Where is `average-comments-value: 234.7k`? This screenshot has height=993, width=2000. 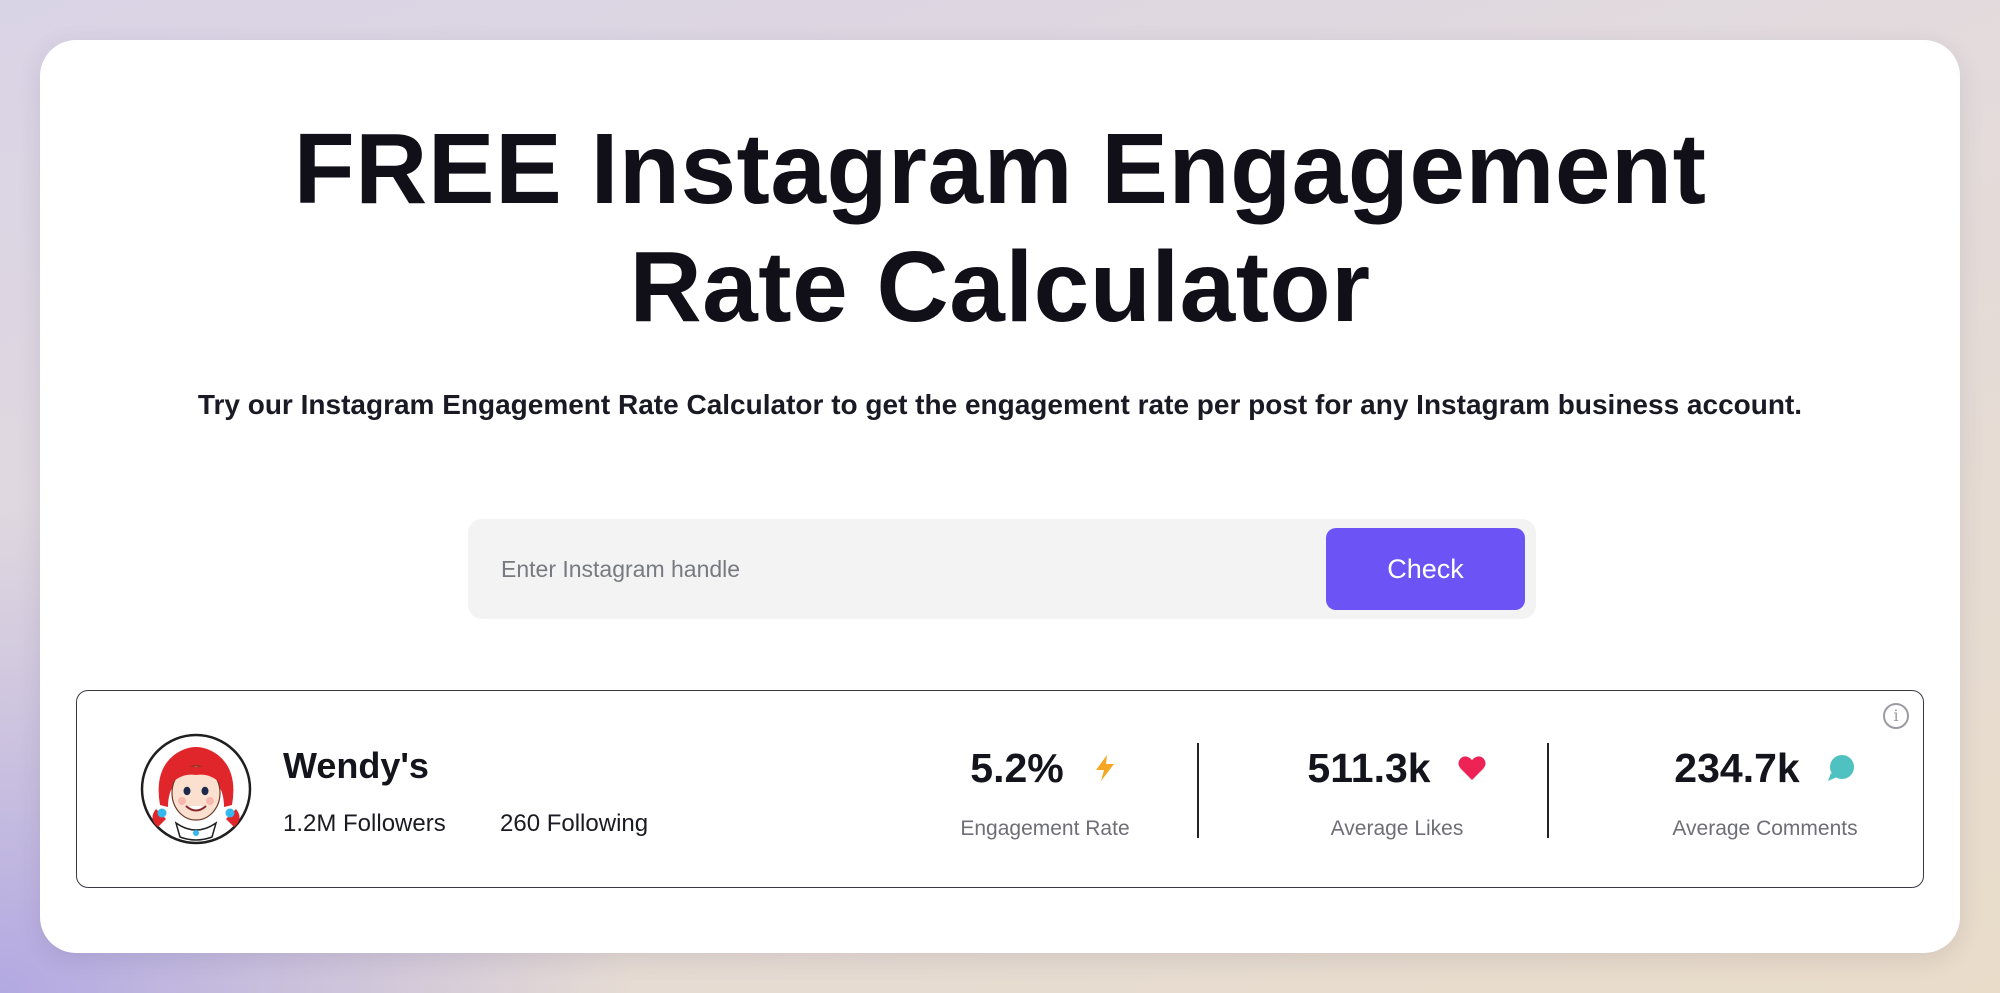 average-comments-value: 234.7k is located at coordinates (1737, 768).